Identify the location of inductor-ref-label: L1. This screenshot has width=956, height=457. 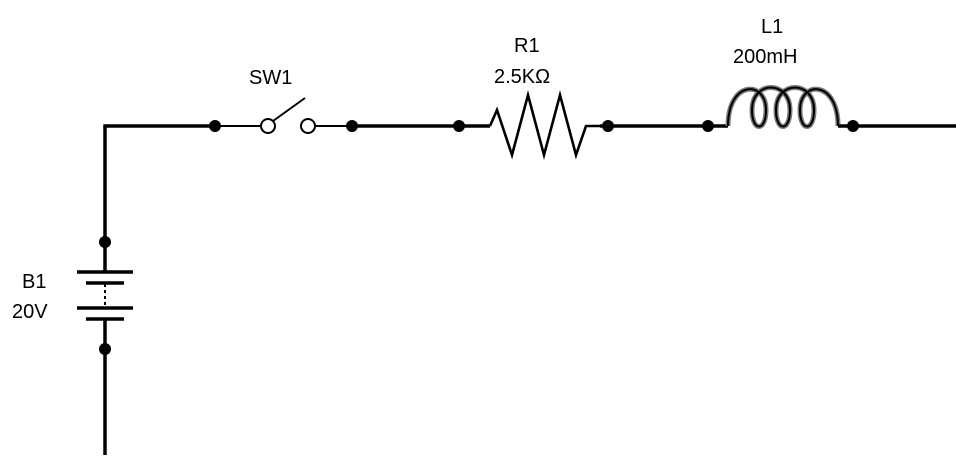
(772, 27).